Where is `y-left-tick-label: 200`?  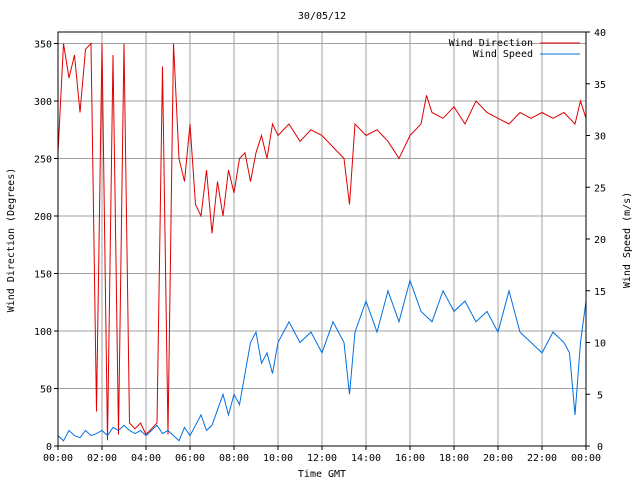
y-left-tick-label: 200 is located at coordinates (43, 217).